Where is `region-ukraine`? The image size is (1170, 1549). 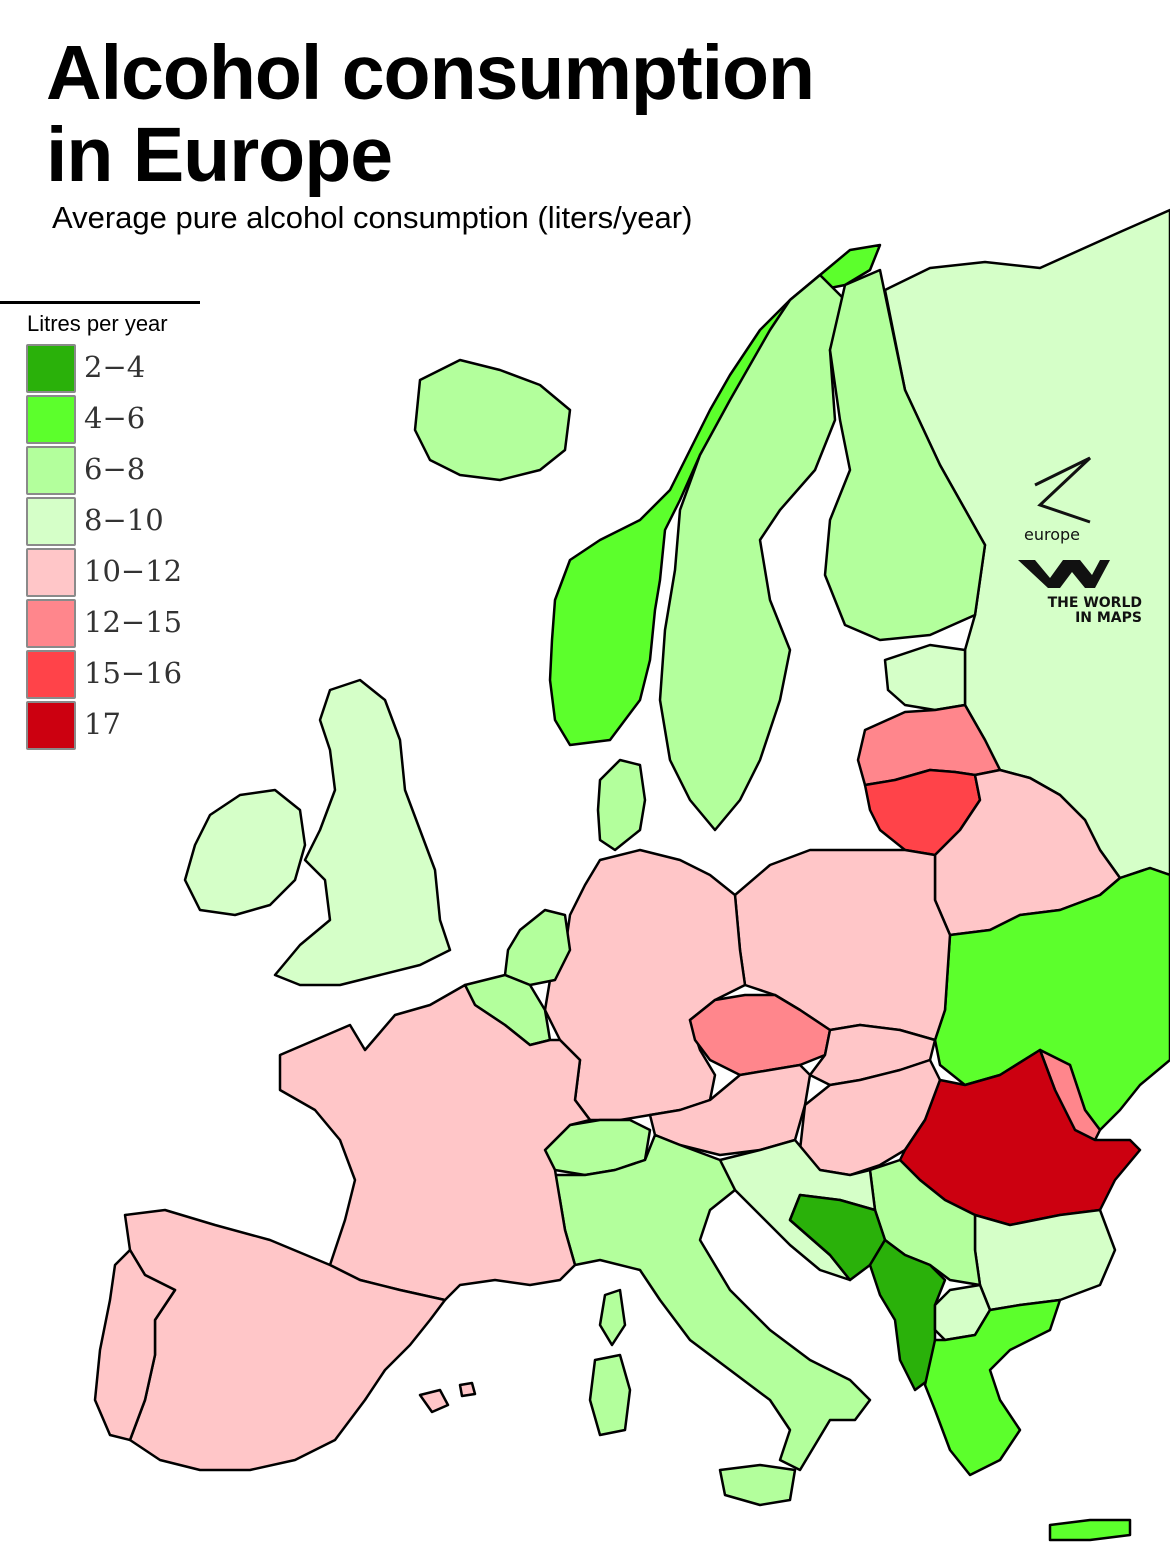
region-ukraine is located at coordinates (1051, 999).